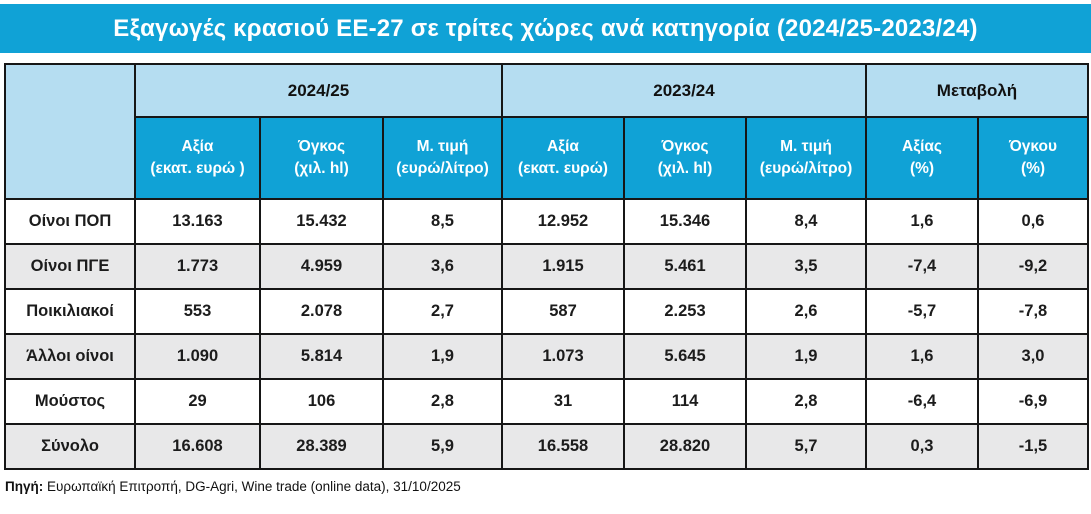 The height and width of the screenshot is (514, 1091). What do you see at coordinates (922, 446) in the screenshot?
I see `value-cell: 0,3` at bounding box center [922, 446].